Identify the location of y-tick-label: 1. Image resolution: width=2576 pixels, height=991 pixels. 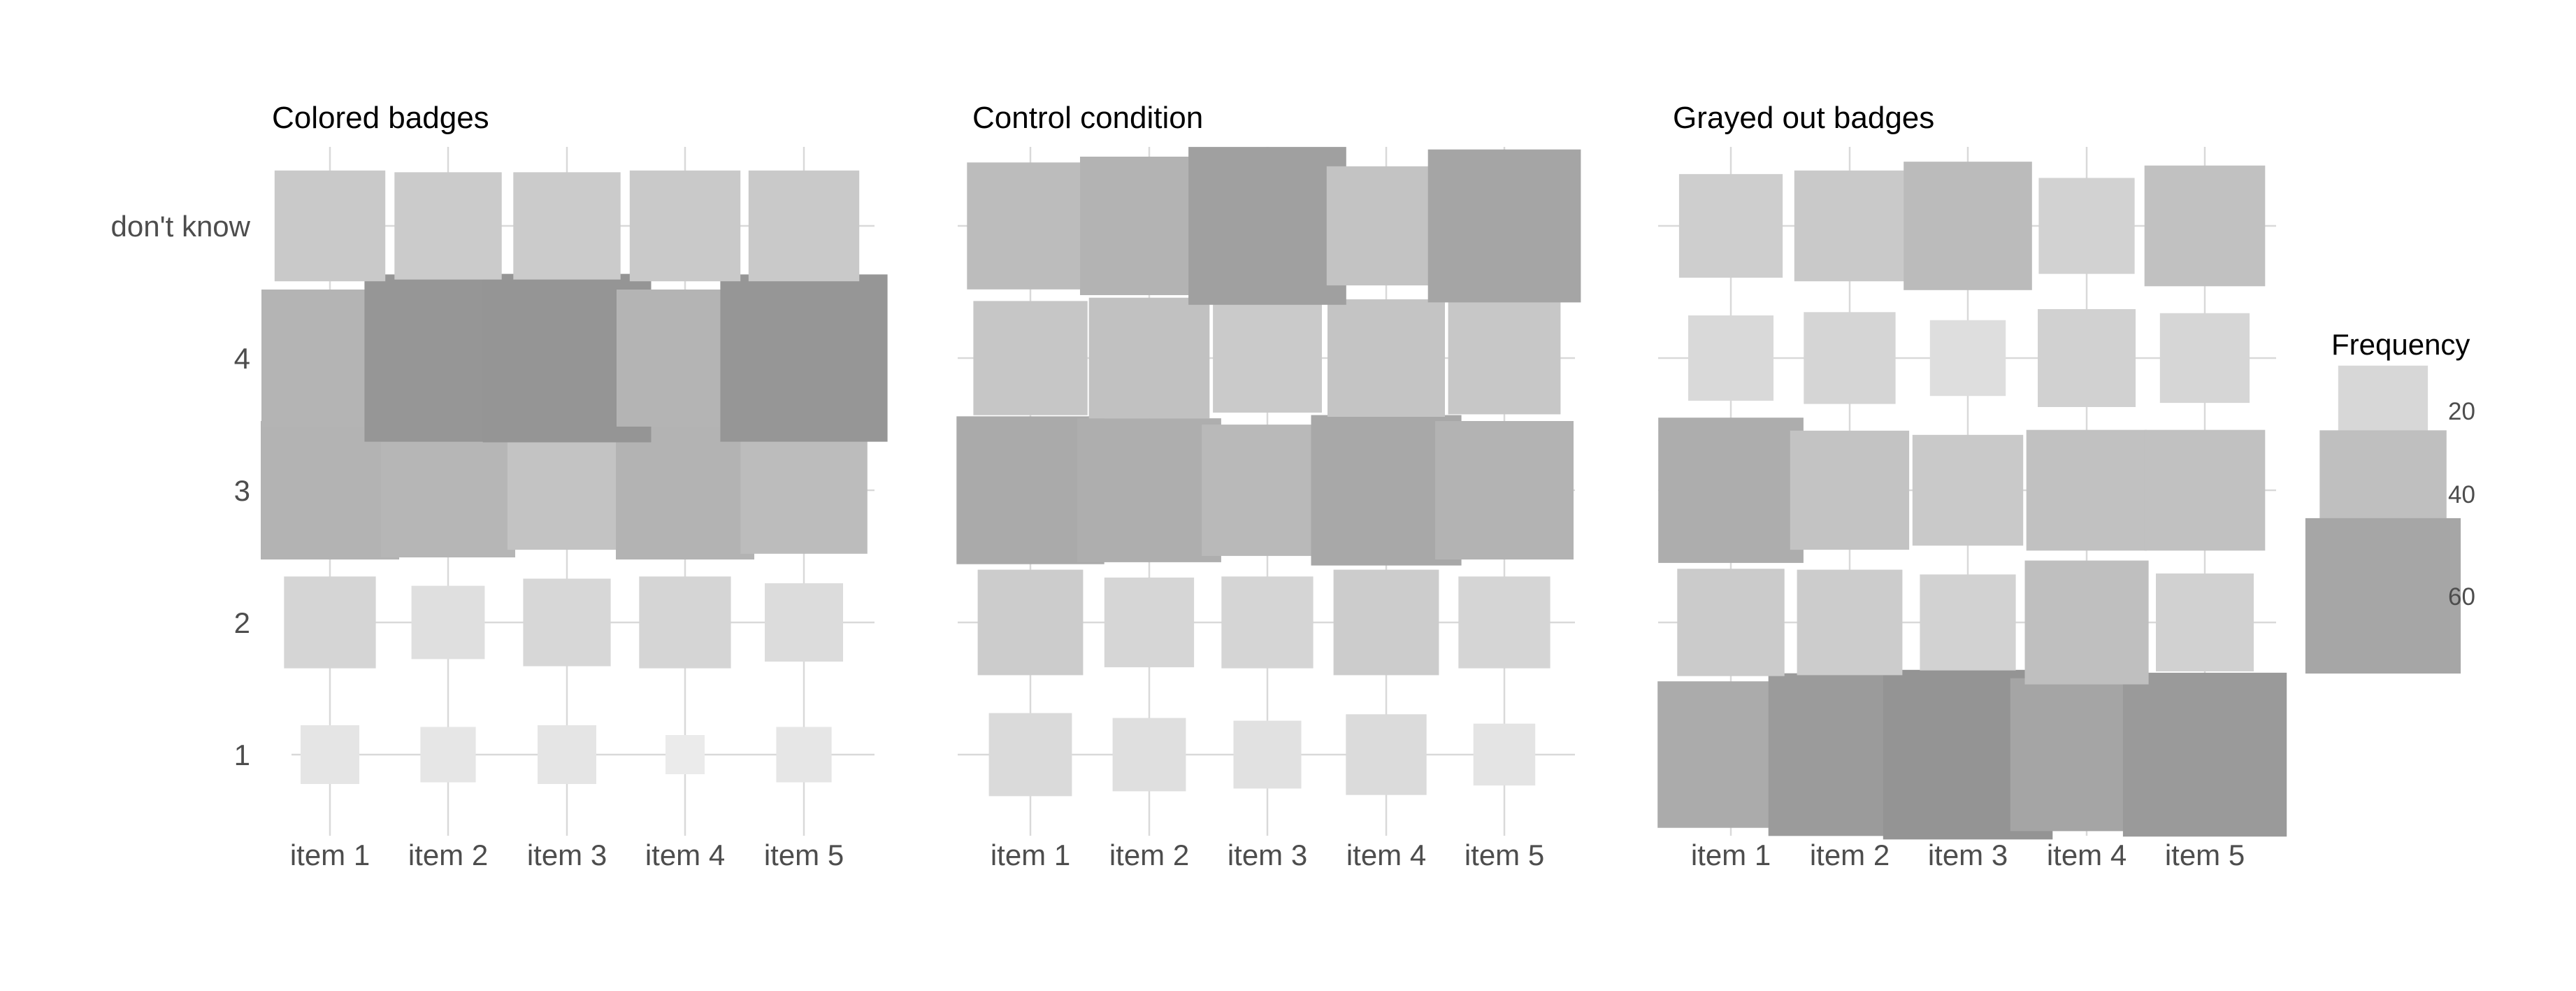
(242, 755).